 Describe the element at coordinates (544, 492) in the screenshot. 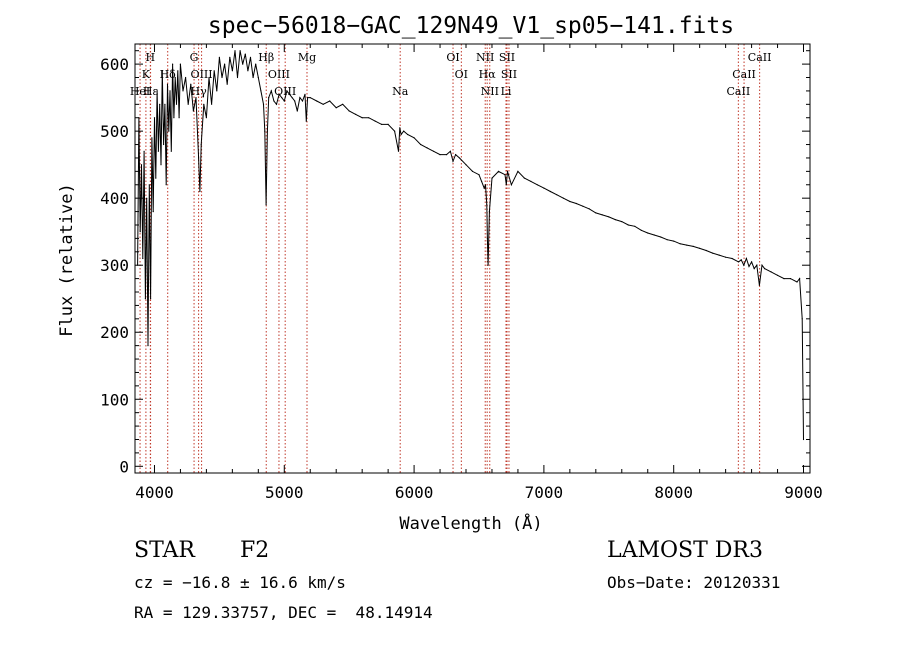

I see `x-tick-label: 7000` at that location.